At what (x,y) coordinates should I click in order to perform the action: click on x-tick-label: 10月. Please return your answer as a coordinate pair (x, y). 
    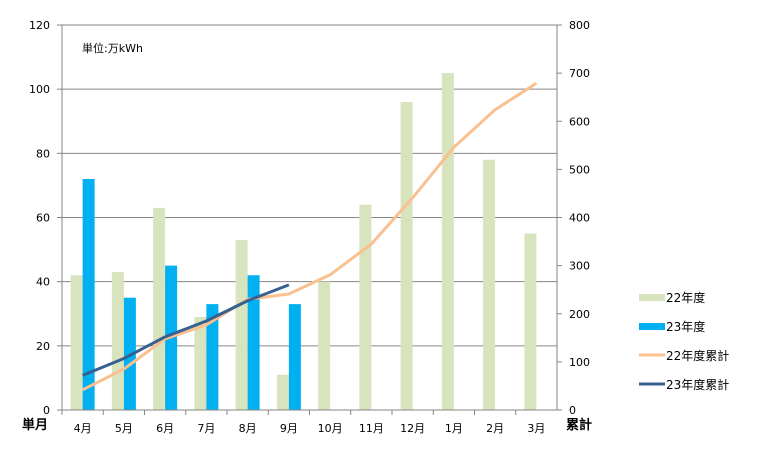
    Looking at the image, I should click on (330, 428).